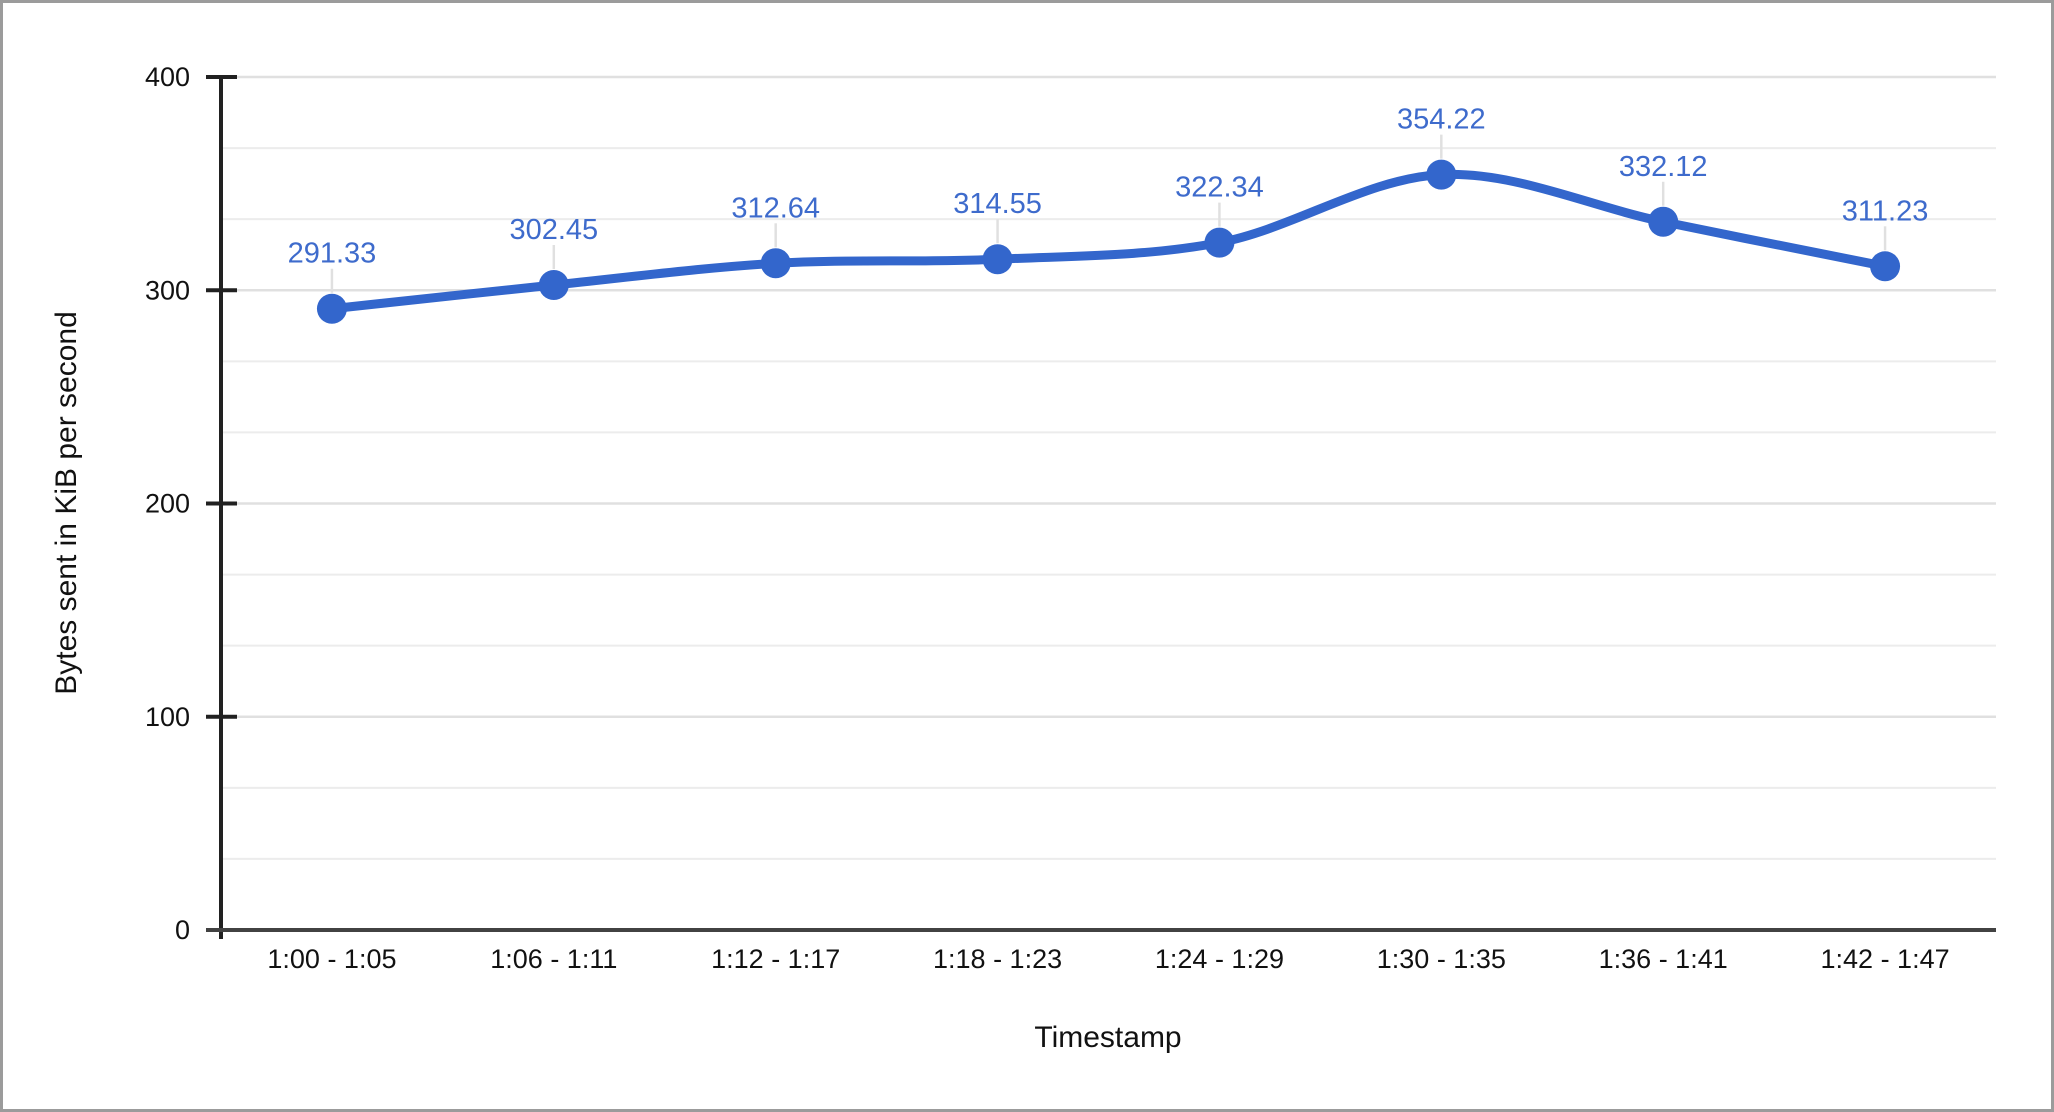  Describe the element at coordinates (1441, 120) in the screenshot. I see `data-point-label: 354.22` at that location.